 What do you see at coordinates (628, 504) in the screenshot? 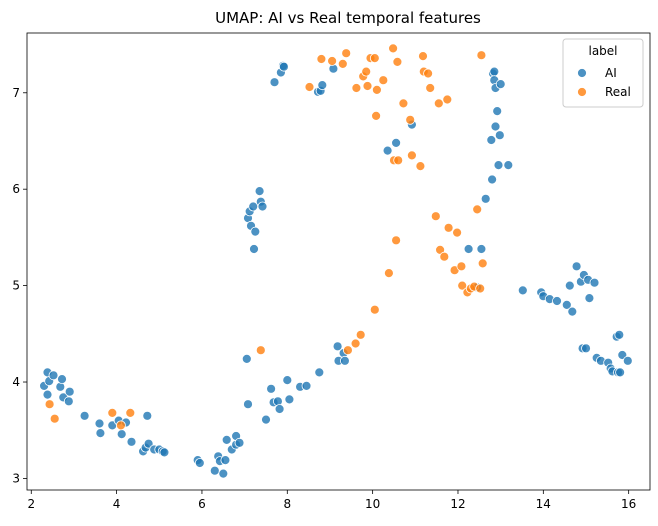
I see `x-tick-label: 16` at bounding box center [628, 504].